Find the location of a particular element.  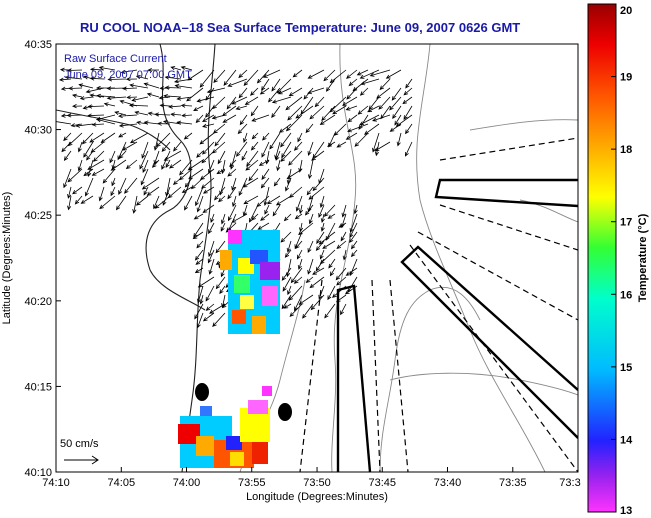

sst-cell is located at coordinates (258, 407).